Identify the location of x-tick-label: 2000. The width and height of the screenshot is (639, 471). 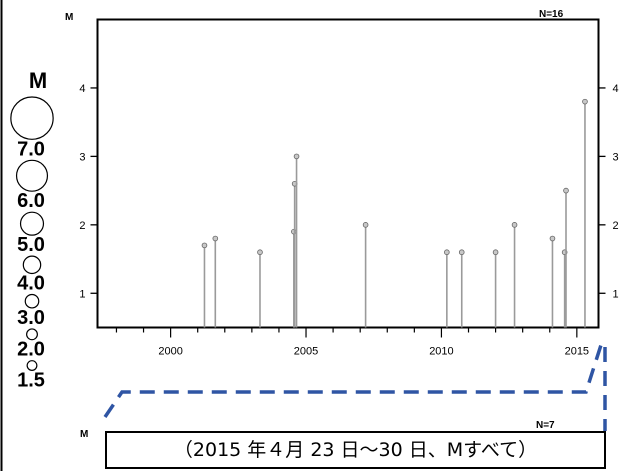
(170, 352).